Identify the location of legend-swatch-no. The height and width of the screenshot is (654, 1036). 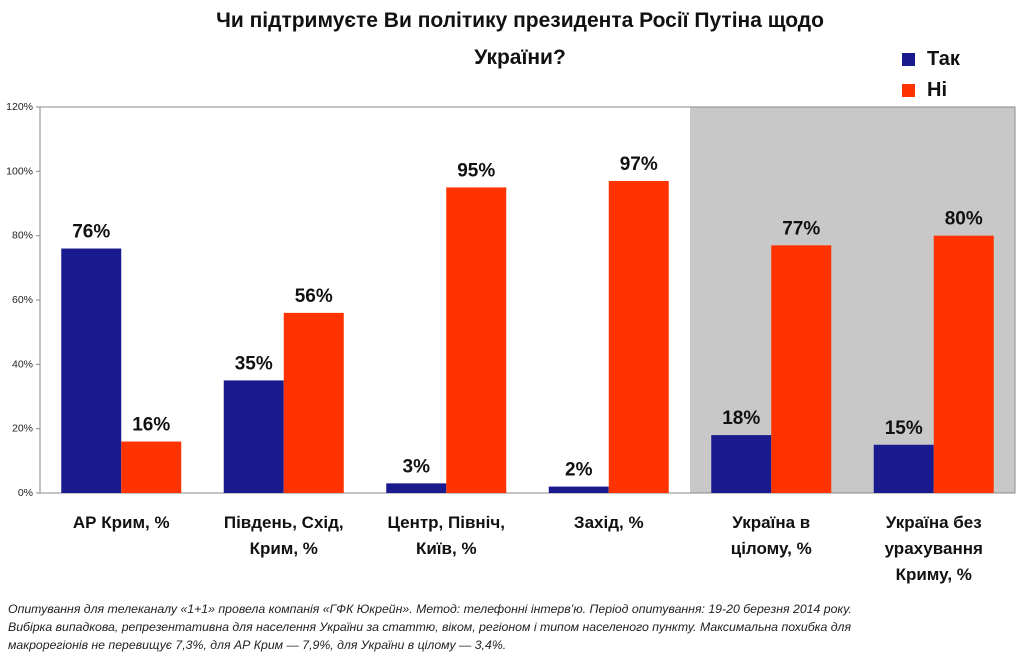
(908, 90).